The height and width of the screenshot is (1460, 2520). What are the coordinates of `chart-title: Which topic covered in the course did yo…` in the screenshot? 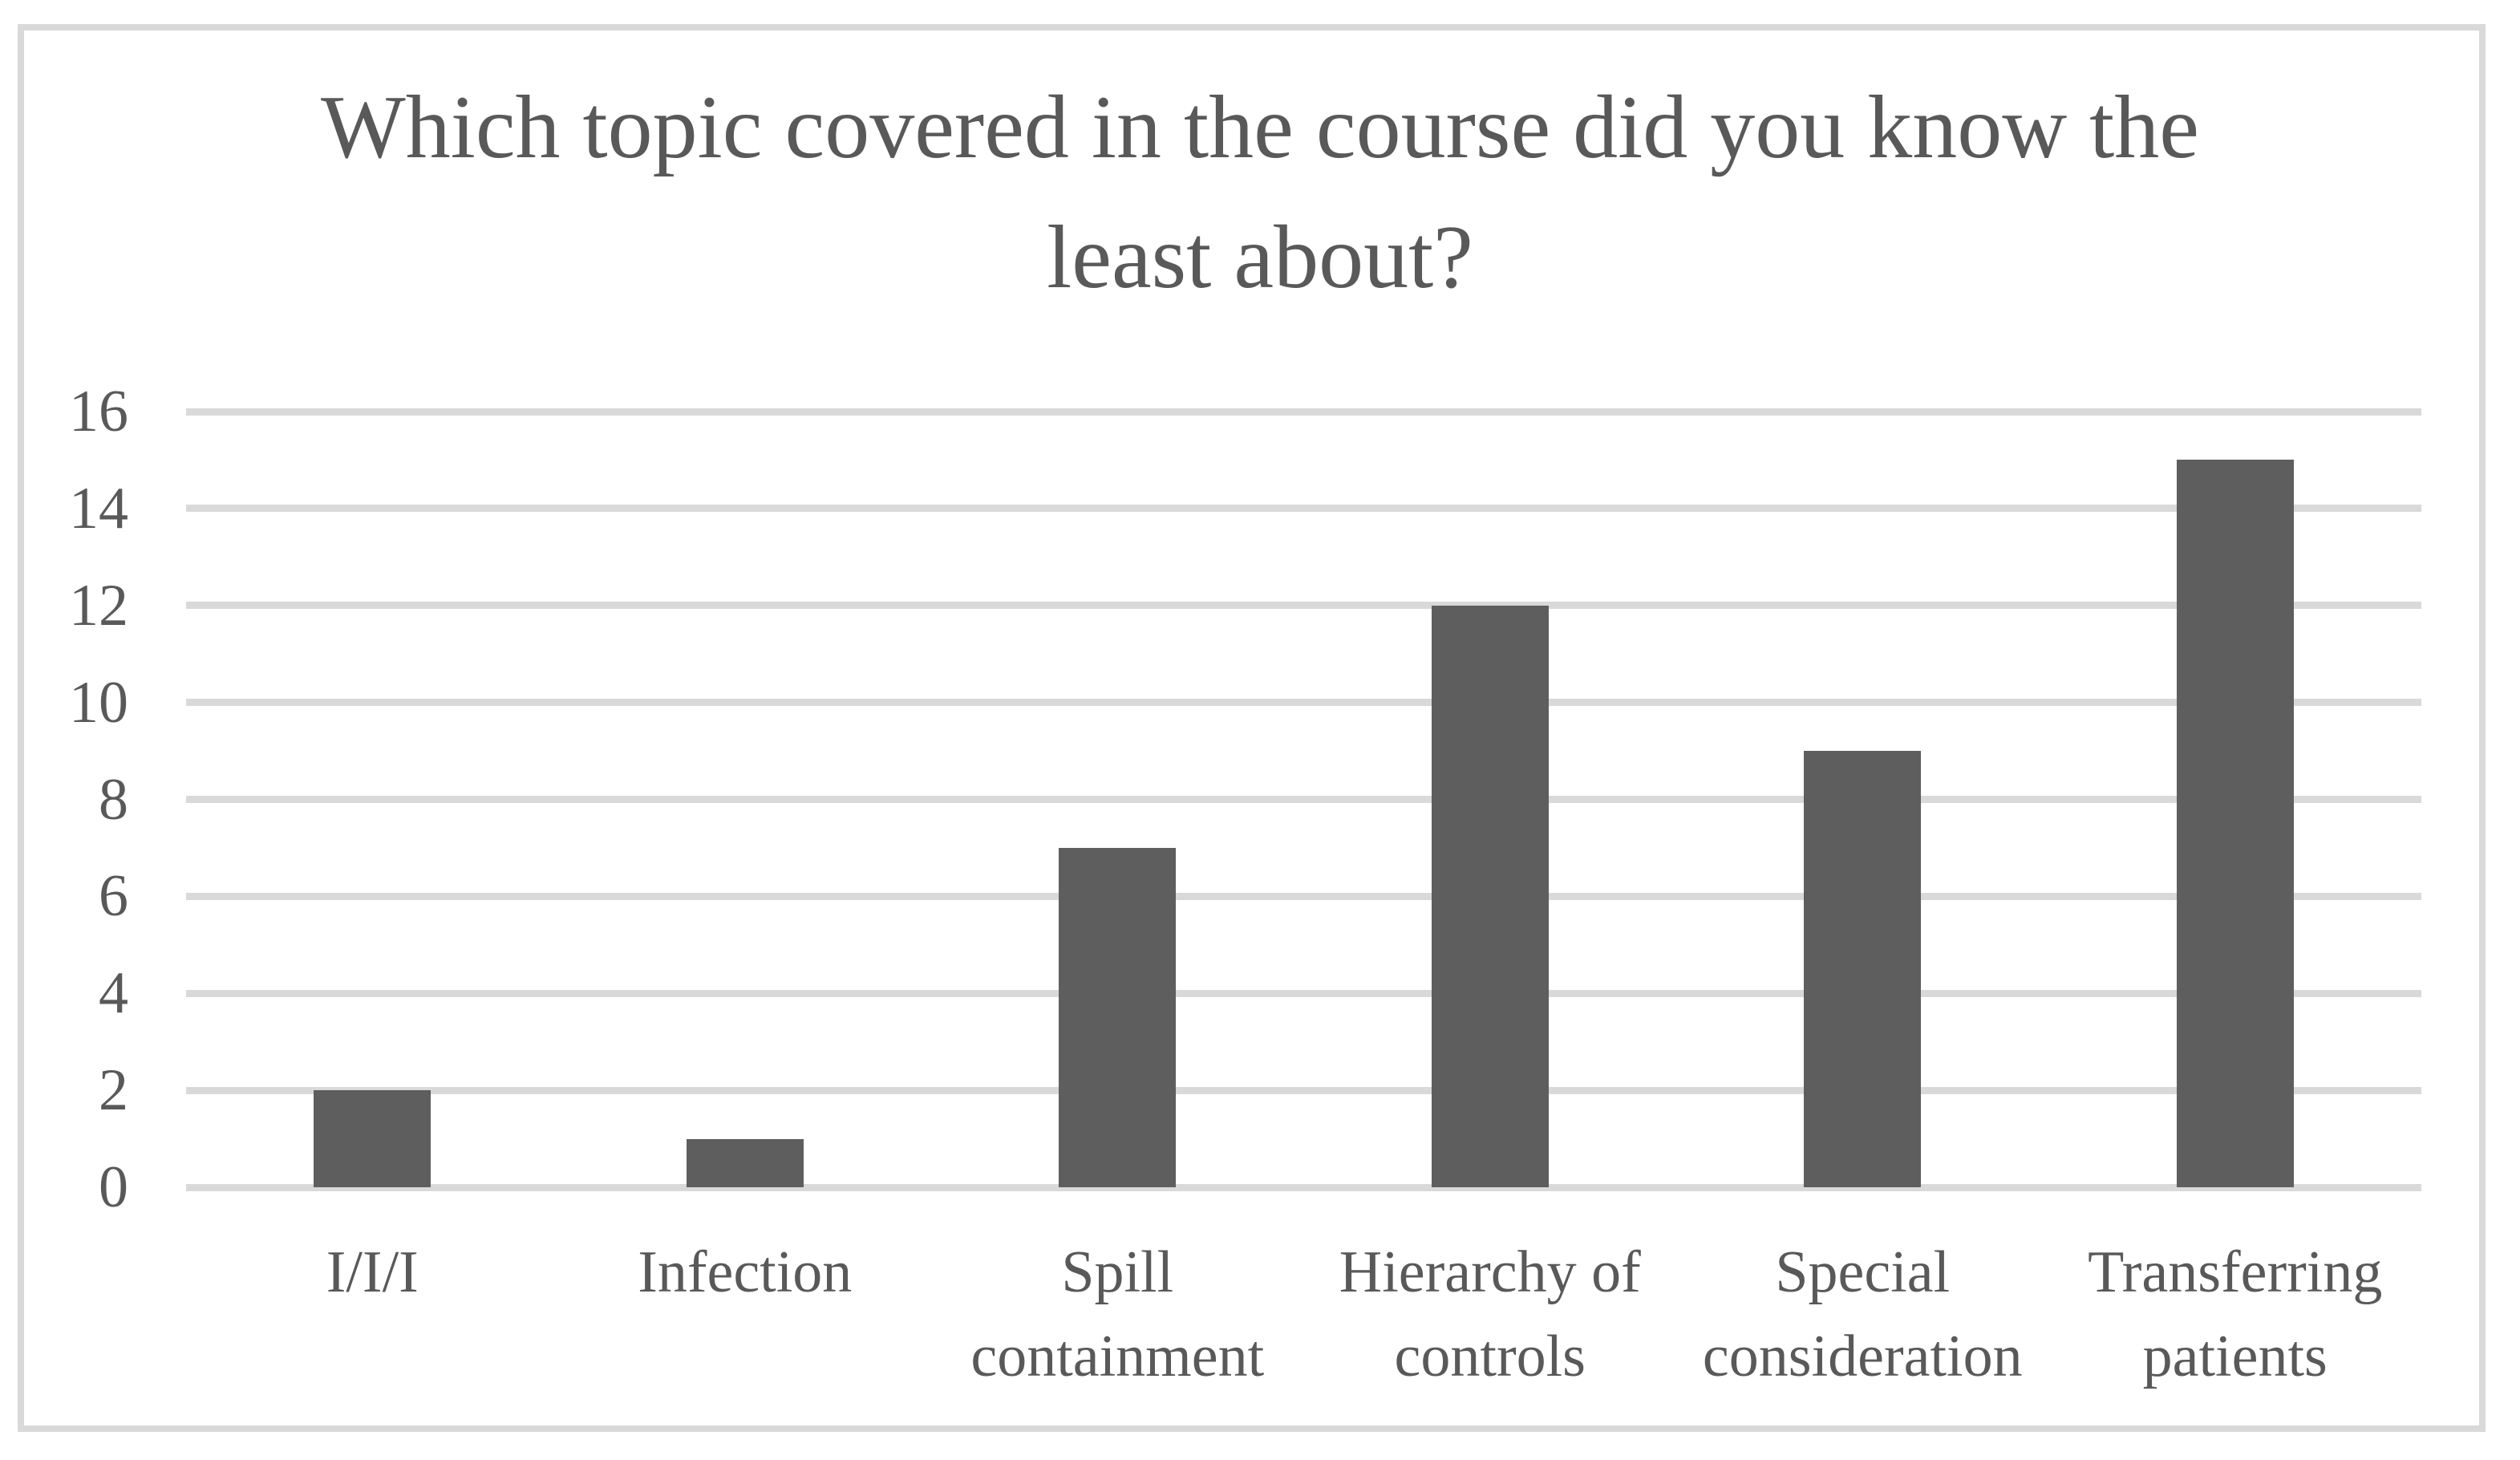 It's located at (1260, 193).